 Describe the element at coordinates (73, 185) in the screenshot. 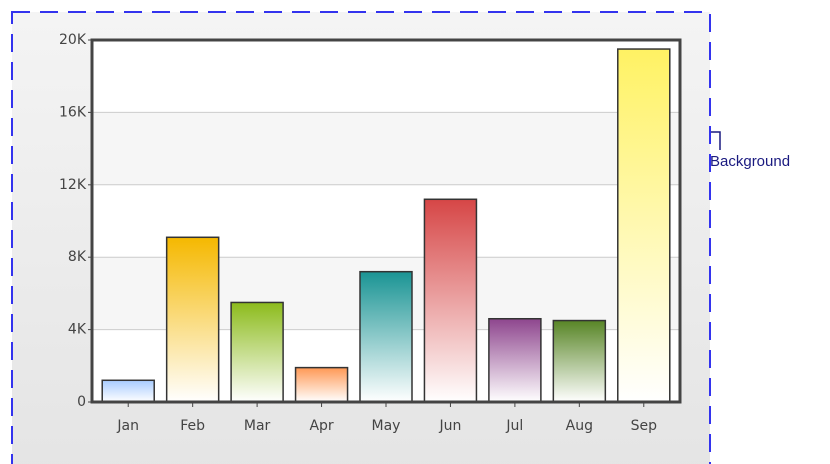

I see `y-tick-label: 12K` at that location.